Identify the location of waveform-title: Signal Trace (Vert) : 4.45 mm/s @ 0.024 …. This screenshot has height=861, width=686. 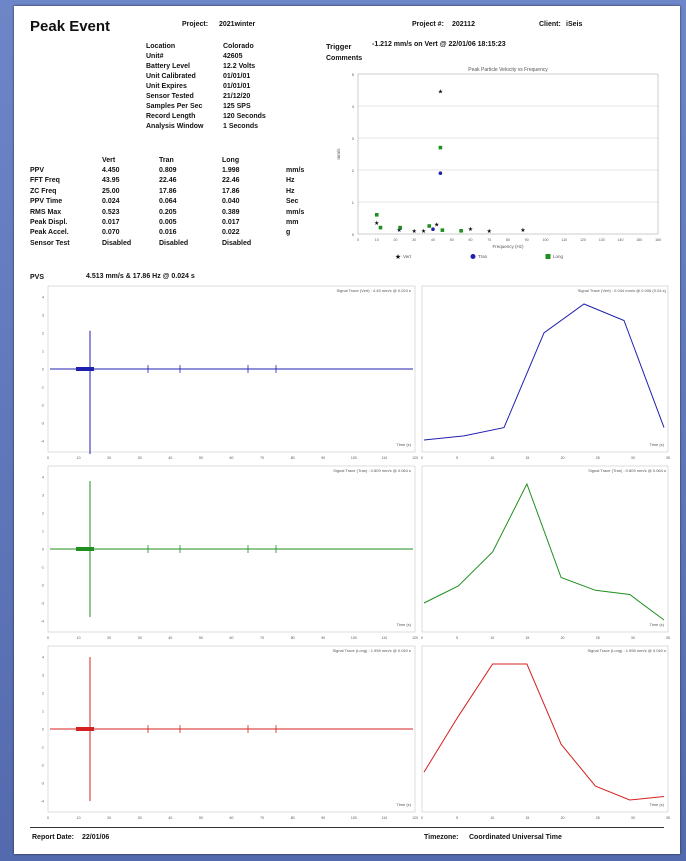
(373, 290).